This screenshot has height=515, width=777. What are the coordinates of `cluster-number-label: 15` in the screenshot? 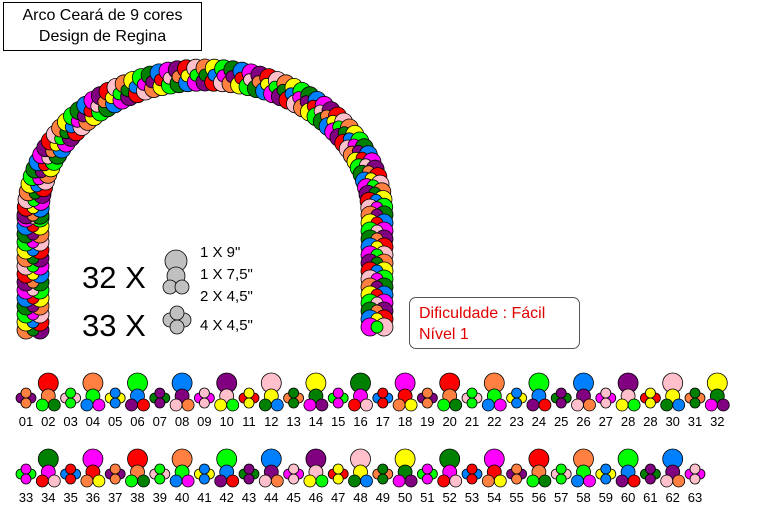 It's located at (338, 421).